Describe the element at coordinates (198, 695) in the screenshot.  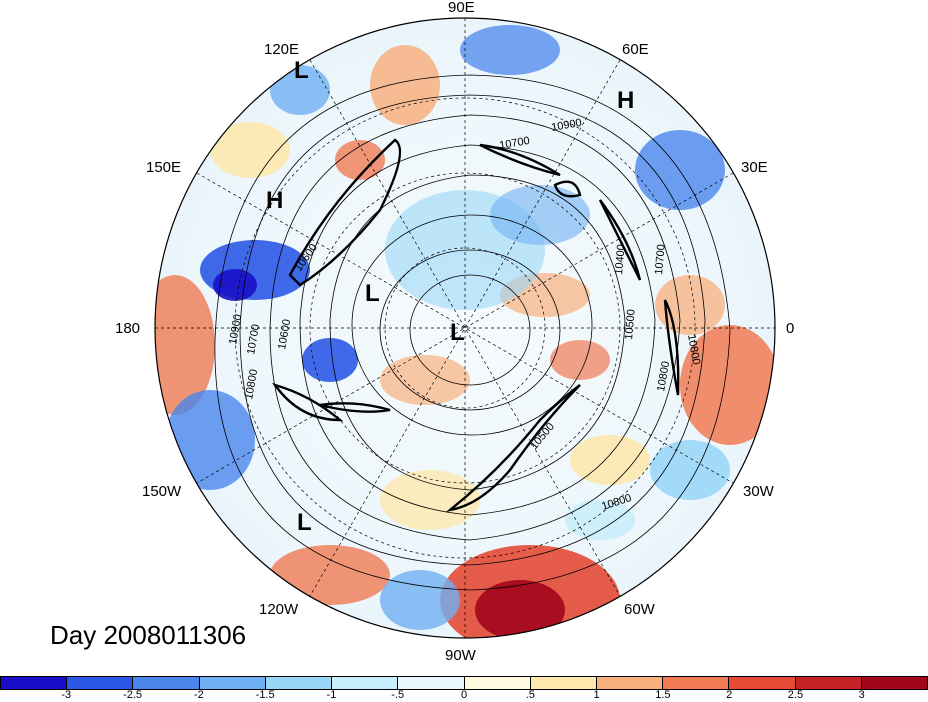
I see `colorbar-tick-label: -2` at that location.